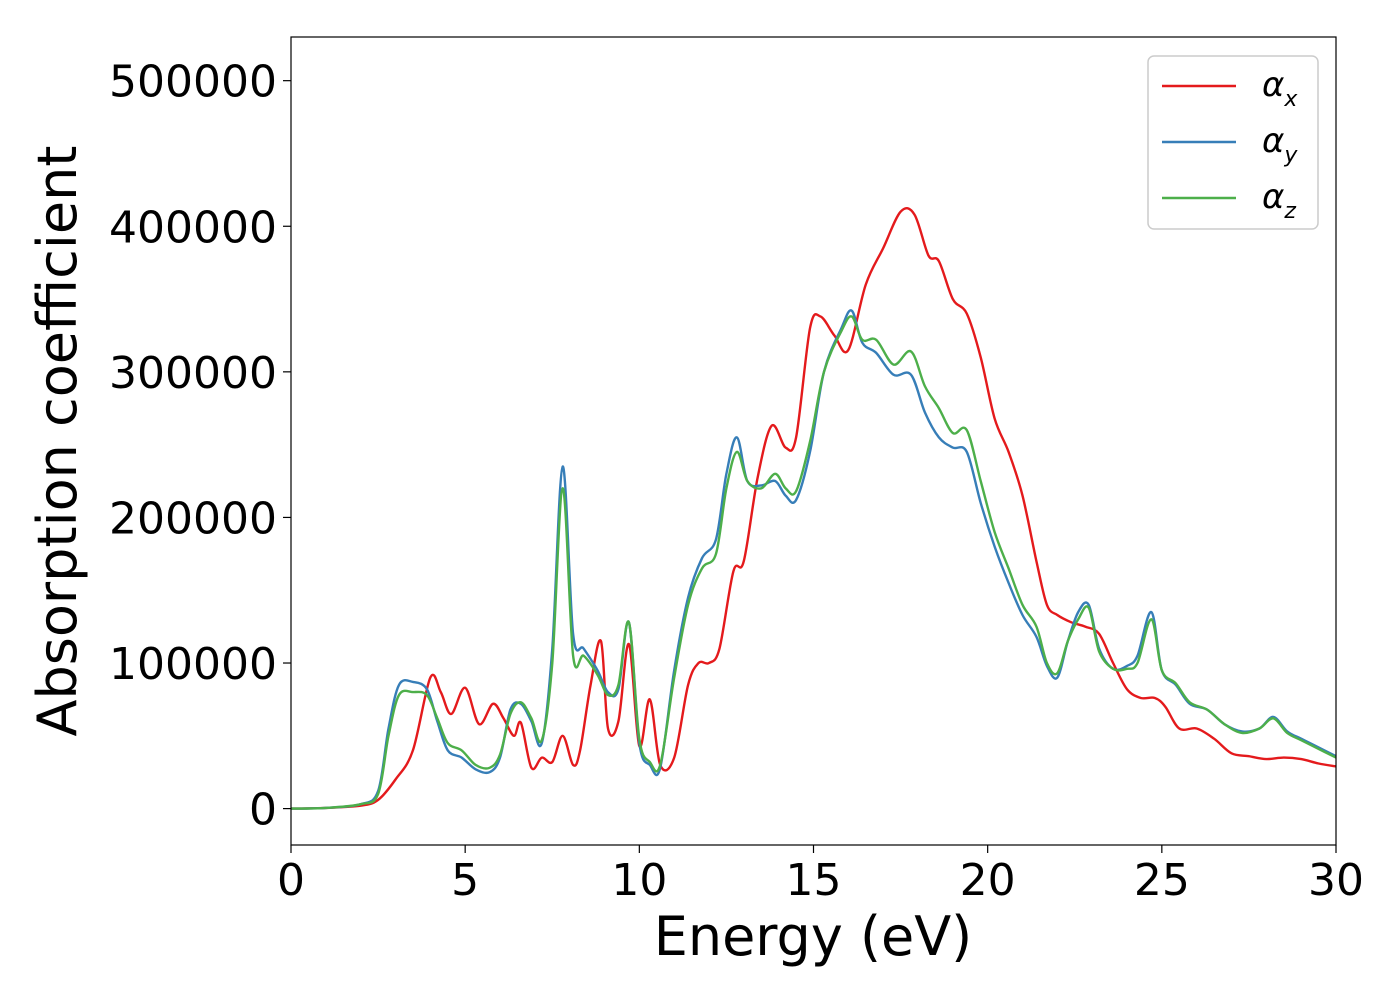  Describe the element at coordinates (200, 446) in the screenshot. I see `y-axis-ticks: 0 100000 200000 300000 400000 500000` at that location.